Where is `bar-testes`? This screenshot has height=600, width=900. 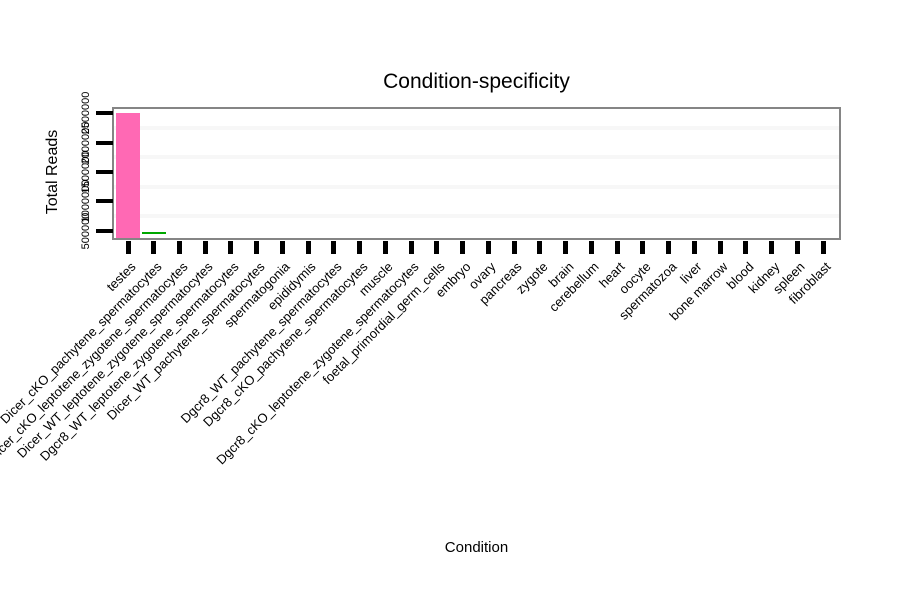 bar-testes is located at coordinates (128, 175).